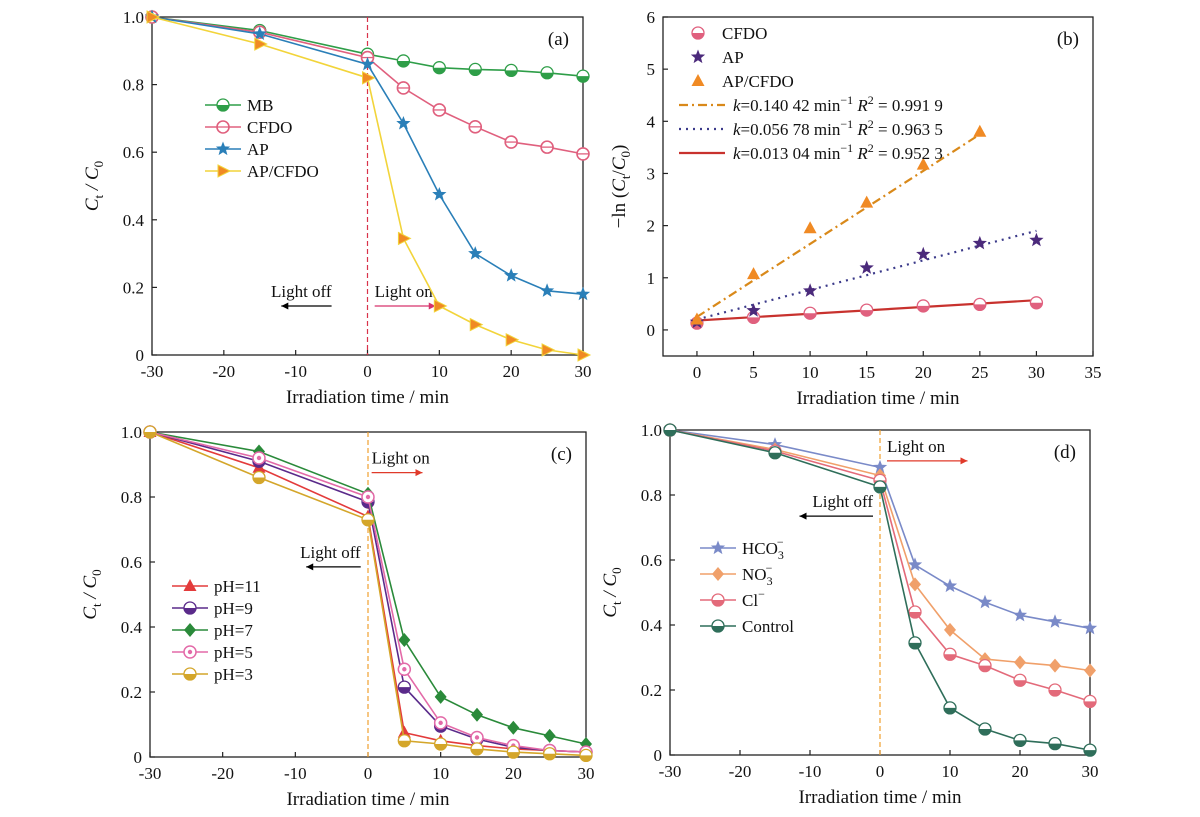 The image size is (1200, 817). What do you see at coordinates (846, 148) in the screenshot?
I see `fit-sup: −1` at bounding box center [846, 148].